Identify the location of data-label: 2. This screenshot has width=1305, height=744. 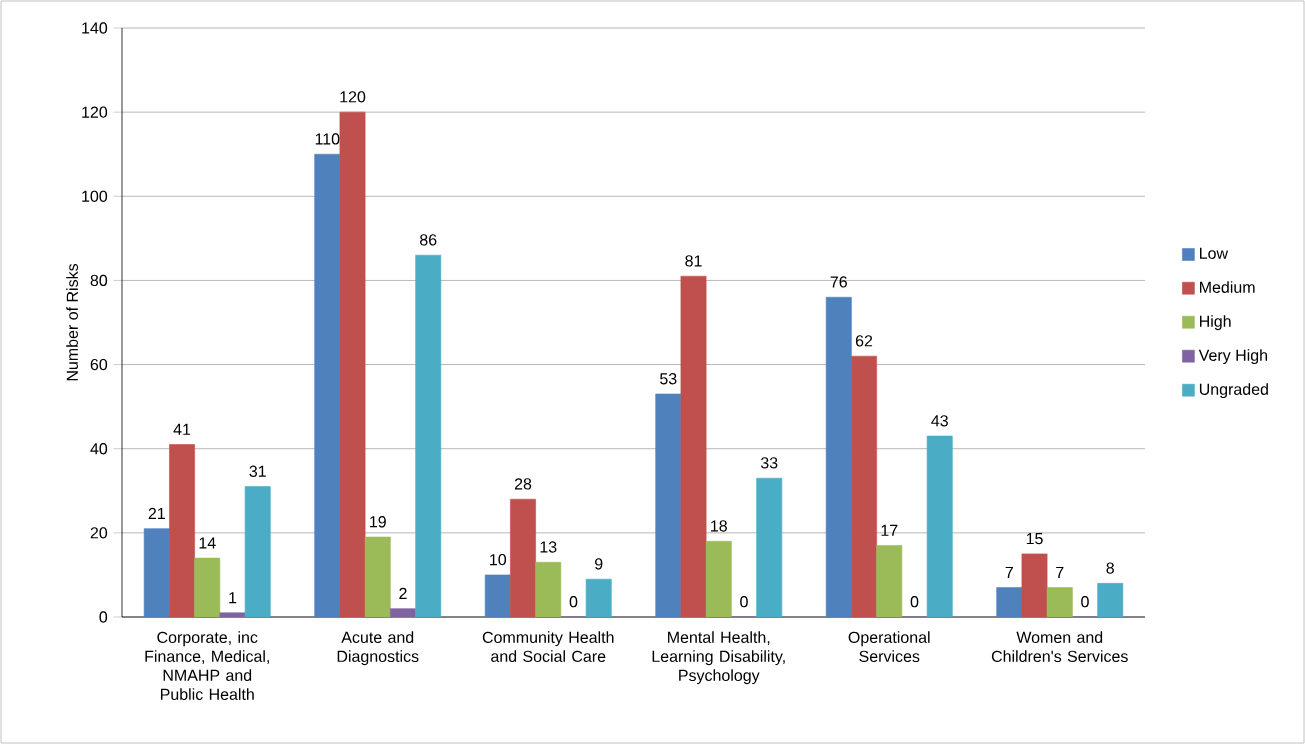
(403, 593).